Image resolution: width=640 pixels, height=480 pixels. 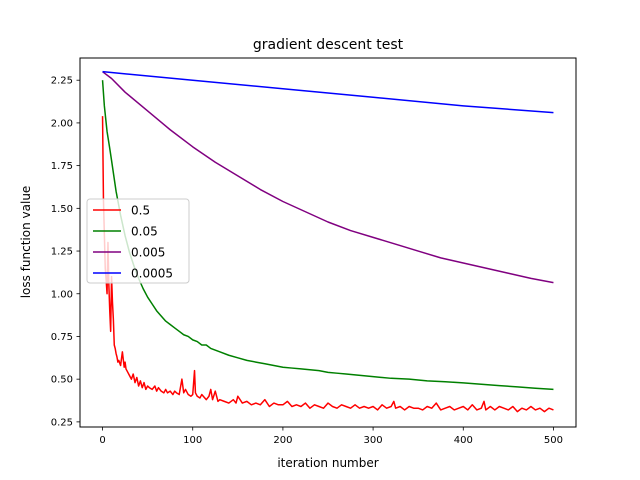 I want to click on legend-box, so click(x=138, y=241).